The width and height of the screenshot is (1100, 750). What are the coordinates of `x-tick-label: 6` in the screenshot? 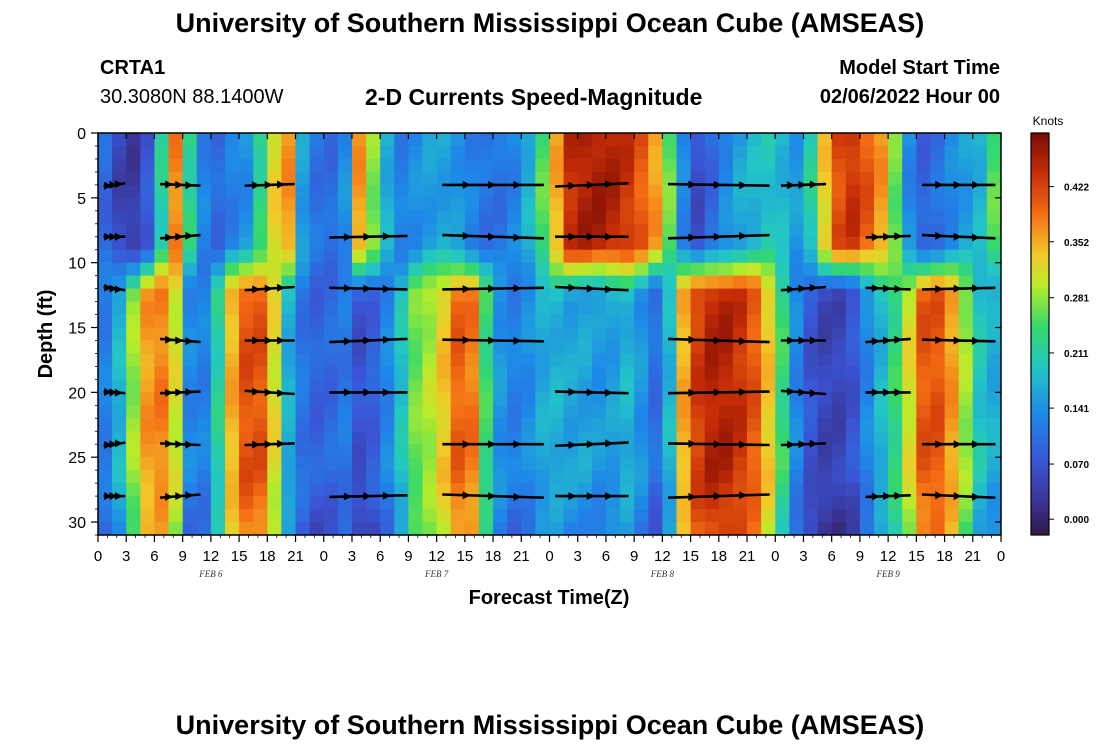 It's located at (154, 556).